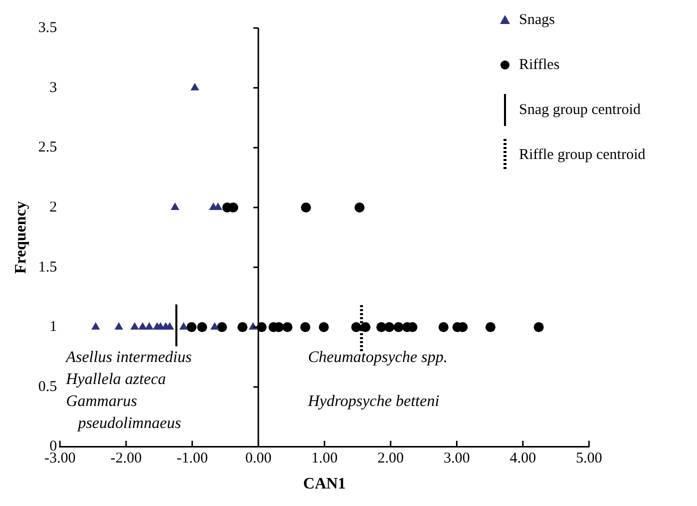  I want to click on x-tick-label: -2.00, so click(126, 458).